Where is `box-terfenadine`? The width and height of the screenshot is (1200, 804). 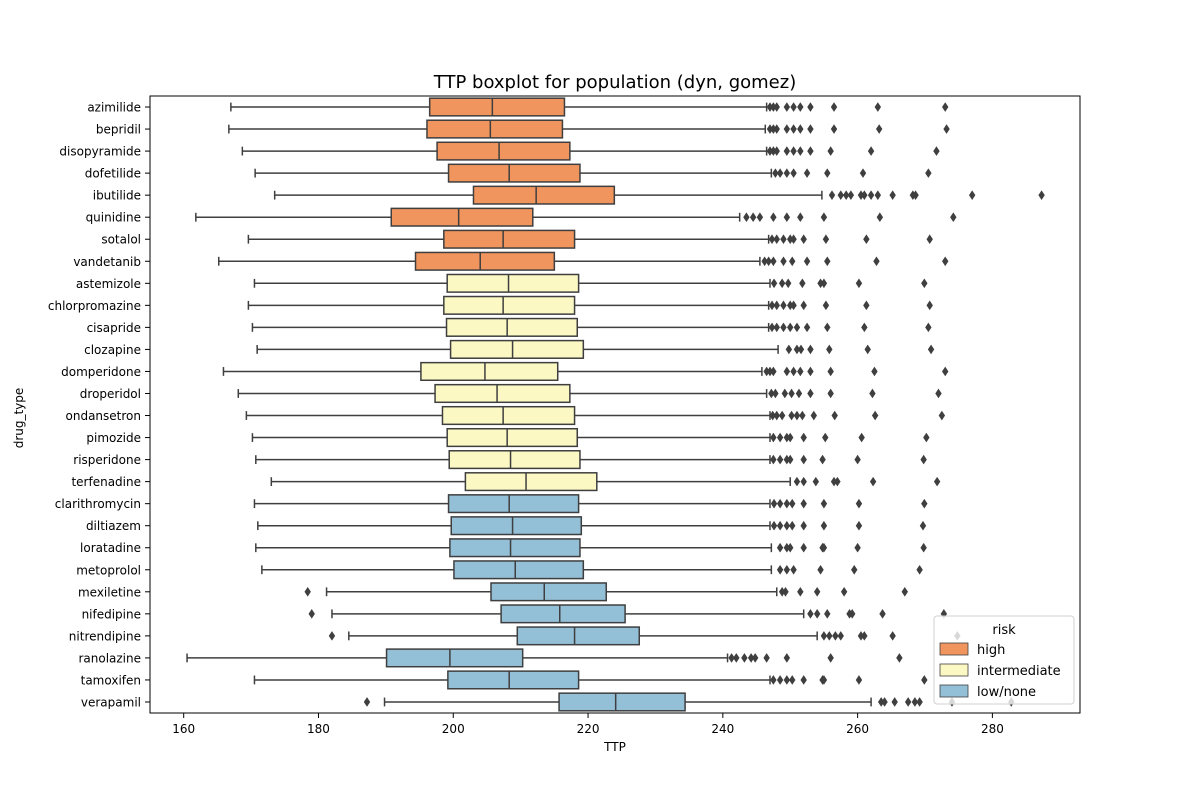
box-terfenadine is located at coordinates (531, 482).